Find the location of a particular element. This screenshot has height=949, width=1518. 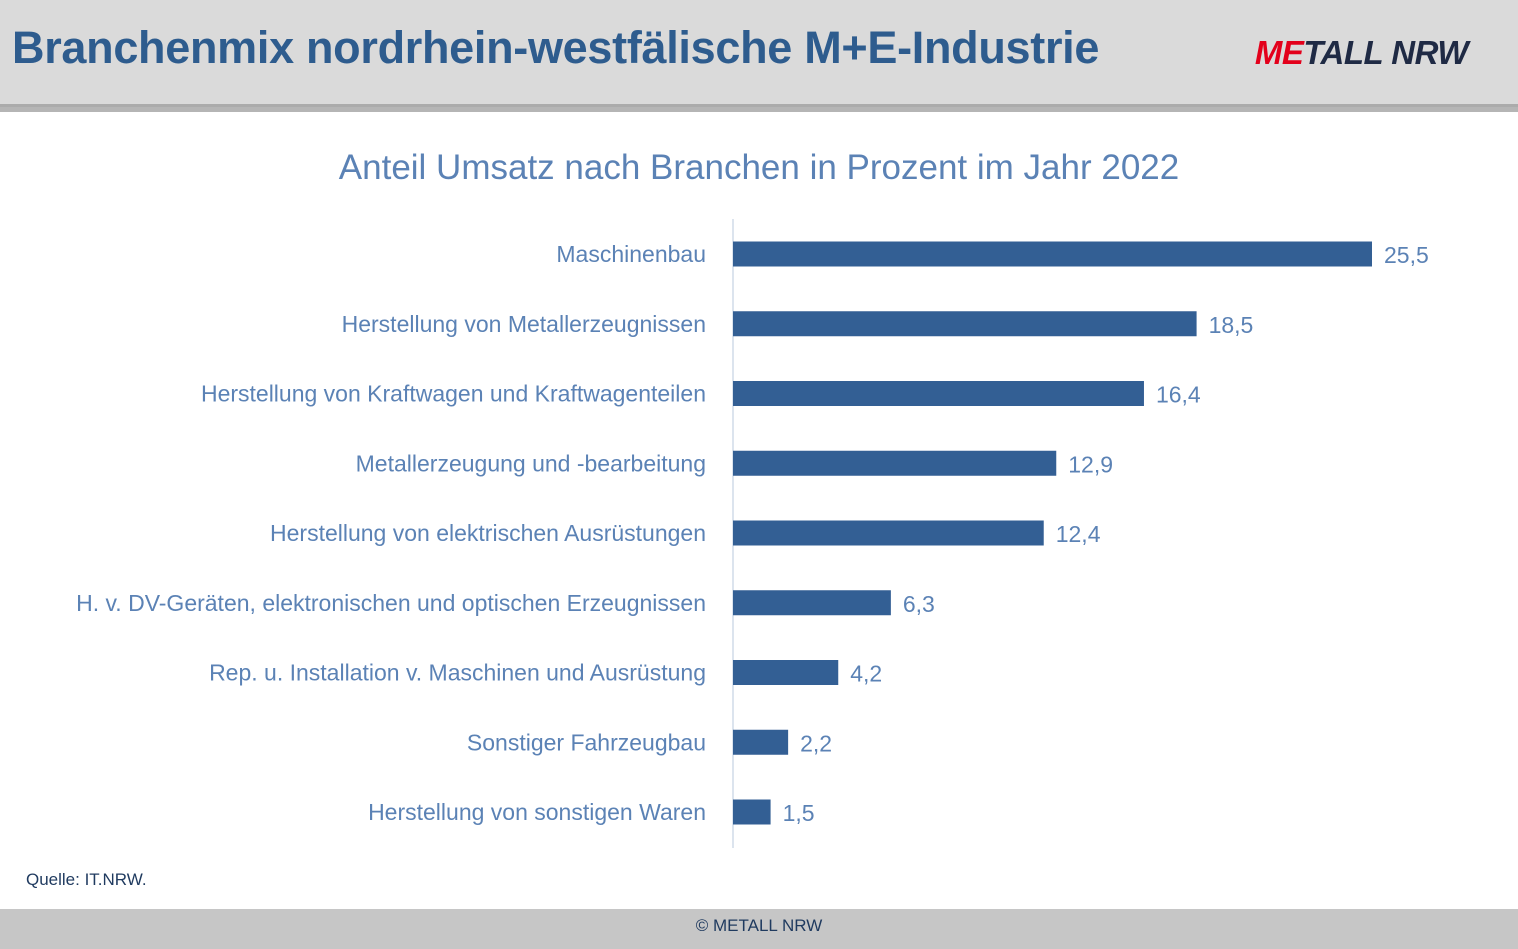

data-label: 18,5 is located at coordinates (1231, 325).